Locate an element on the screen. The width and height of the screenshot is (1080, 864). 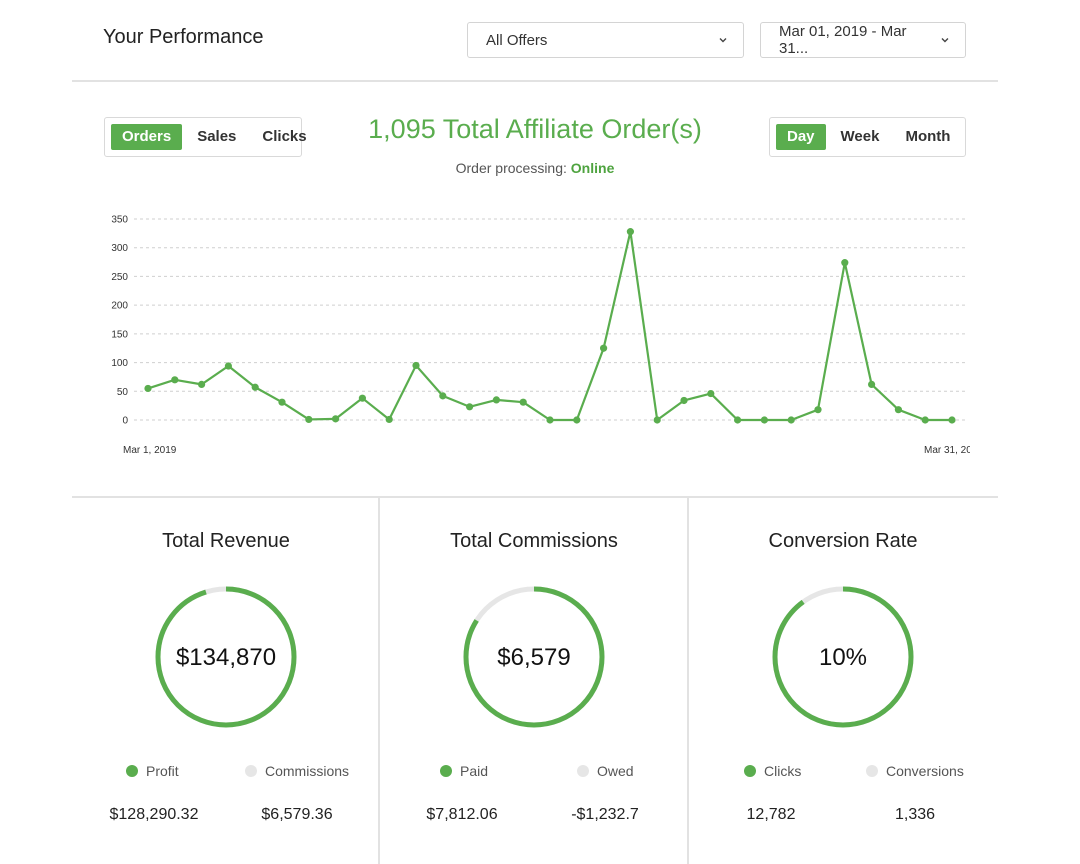
total-revenue-donut: $134,870 is located at coordinates (226, 657).